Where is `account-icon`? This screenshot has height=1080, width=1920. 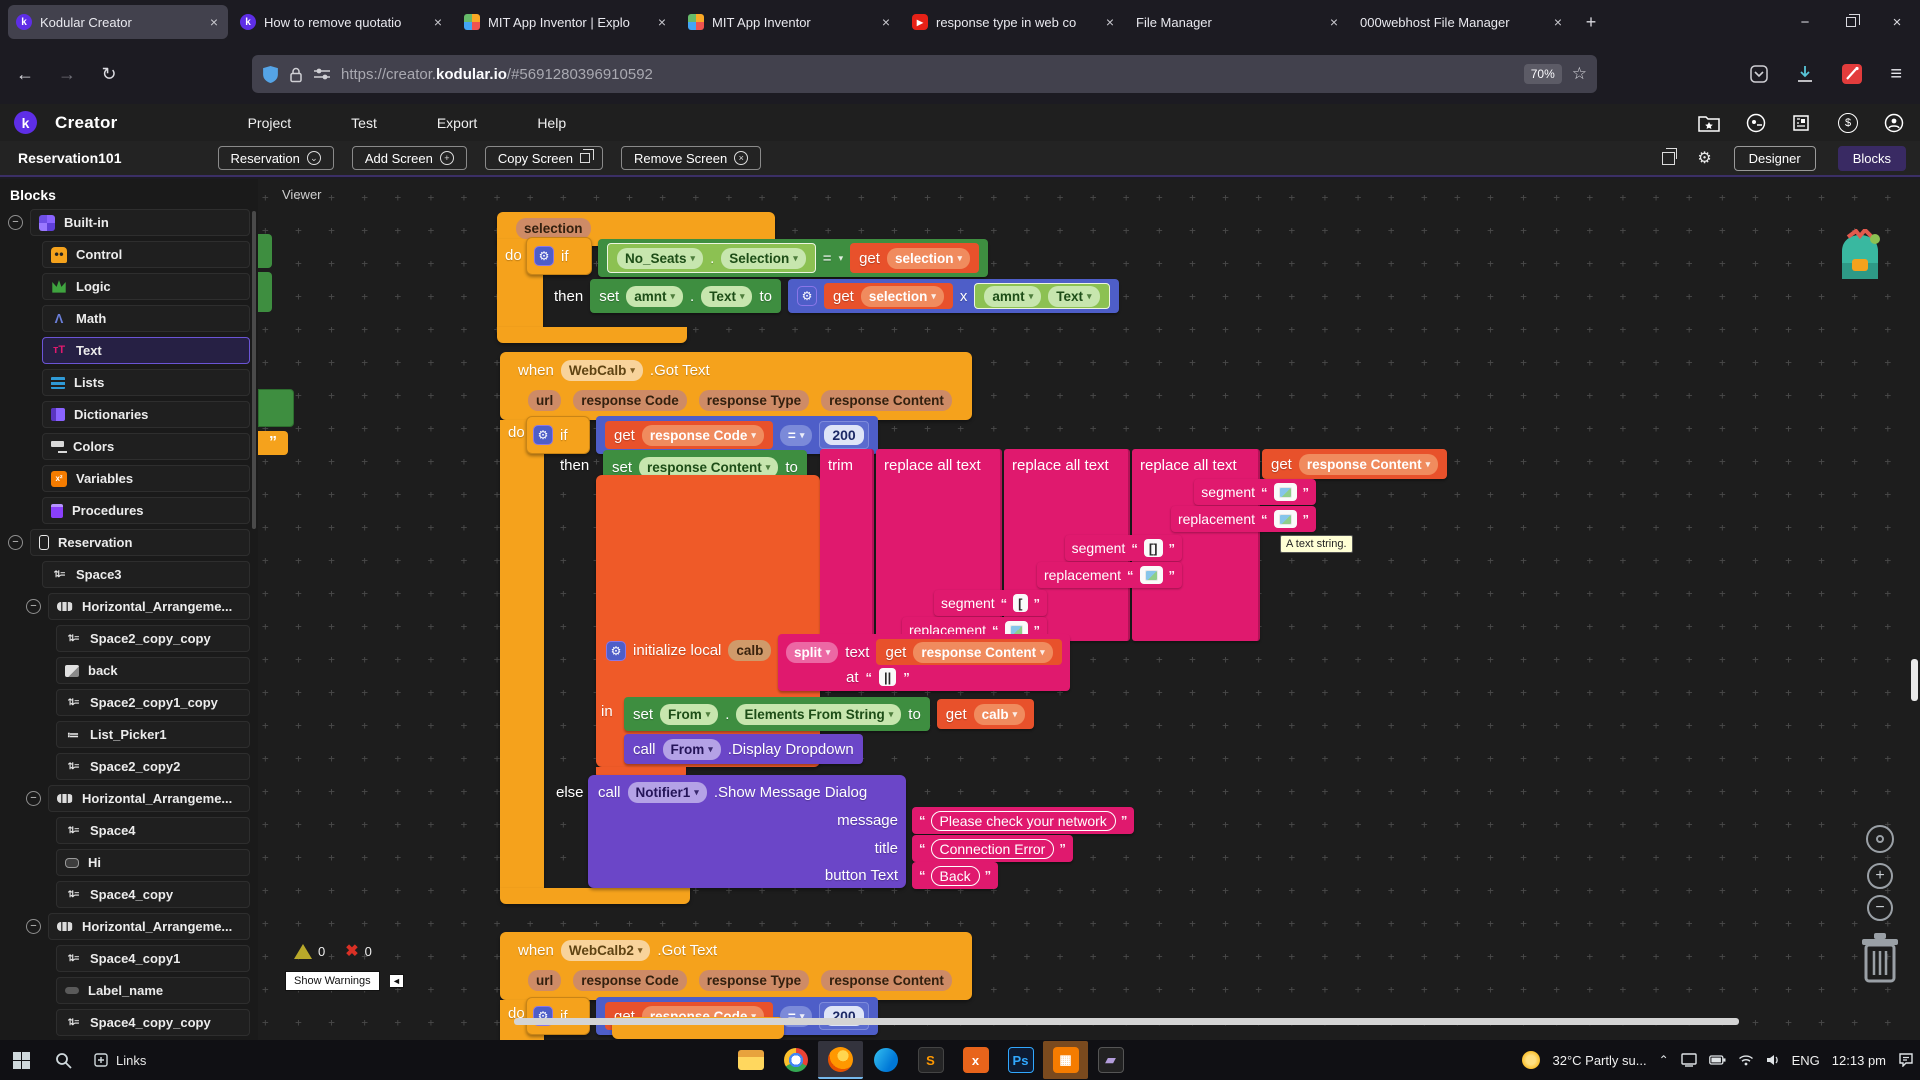 account-icon is located at coordinates (1894, 123).